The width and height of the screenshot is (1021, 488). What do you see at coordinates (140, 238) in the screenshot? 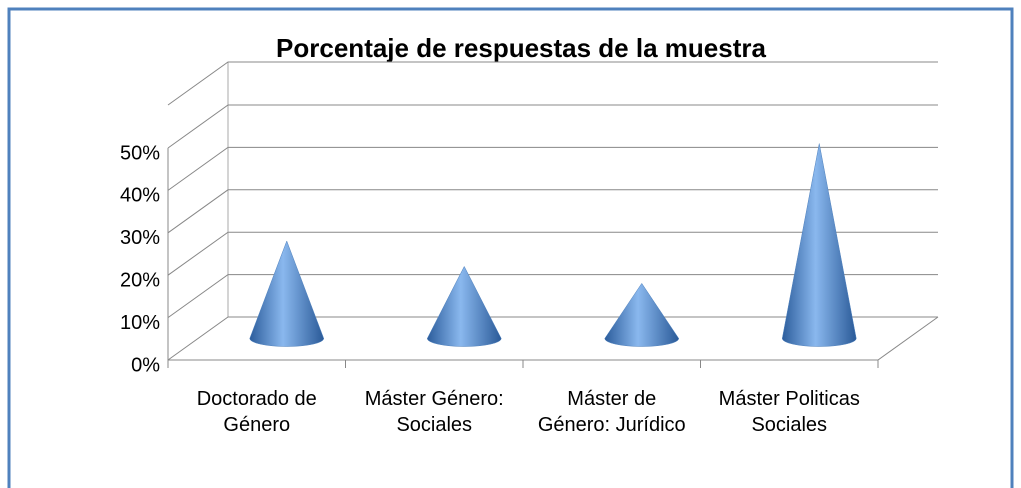
I see `y-tick-label: 30%` at bounding box center [140, 238].